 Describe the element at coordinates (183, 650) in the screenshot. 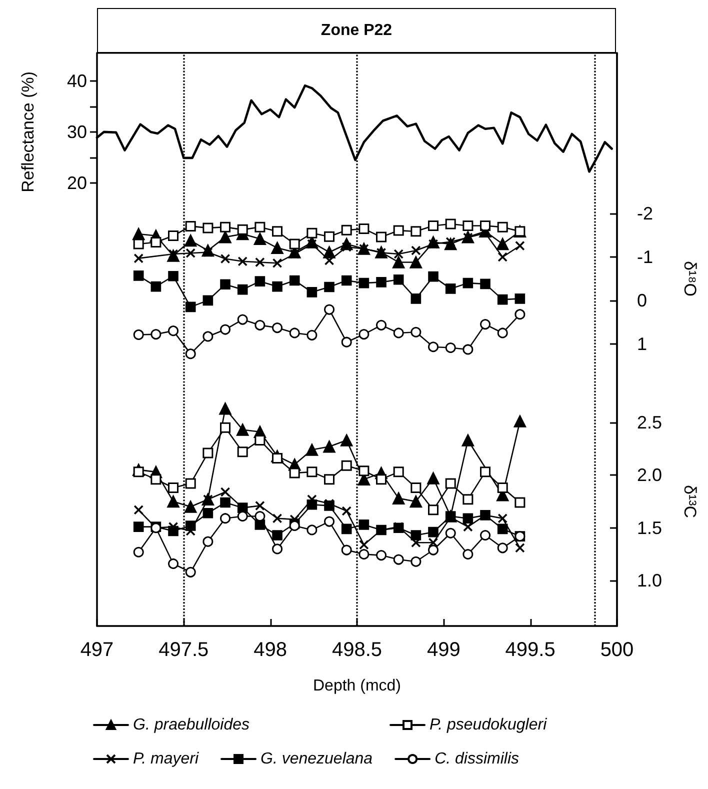

I see `x-tick-label: 497.5` at that location.